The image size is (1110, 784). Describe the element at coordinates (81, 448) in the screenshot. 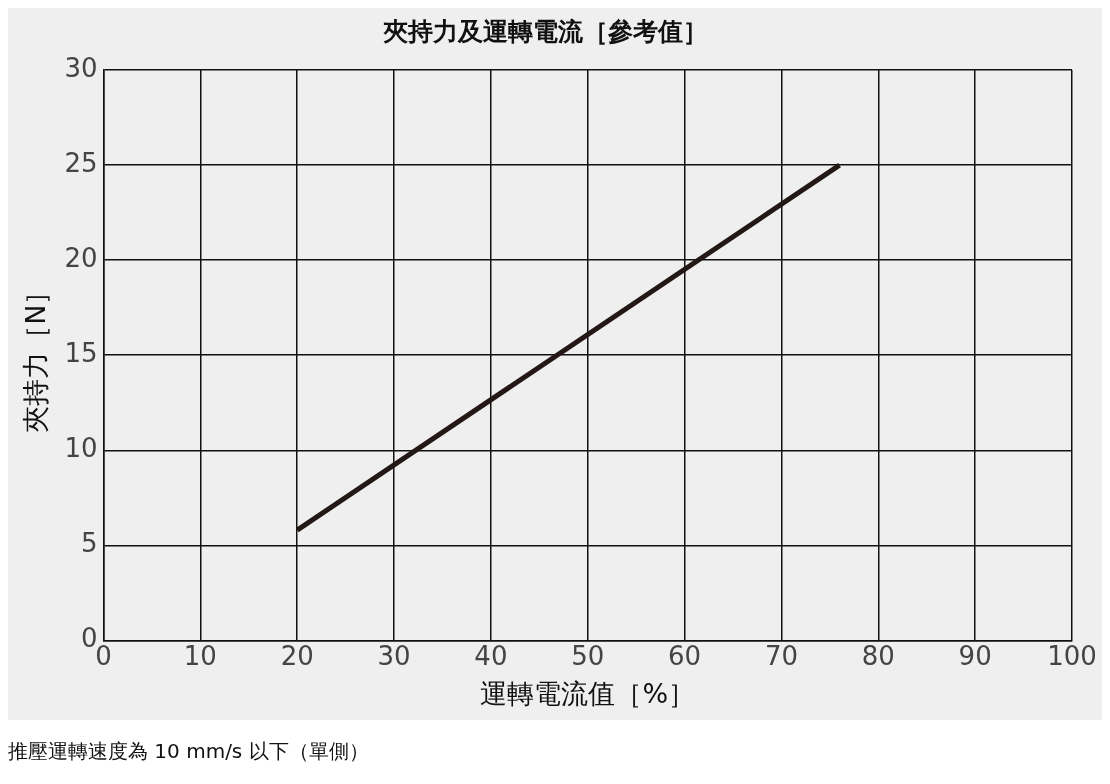

I see `y-tick-label: 10` at that location.